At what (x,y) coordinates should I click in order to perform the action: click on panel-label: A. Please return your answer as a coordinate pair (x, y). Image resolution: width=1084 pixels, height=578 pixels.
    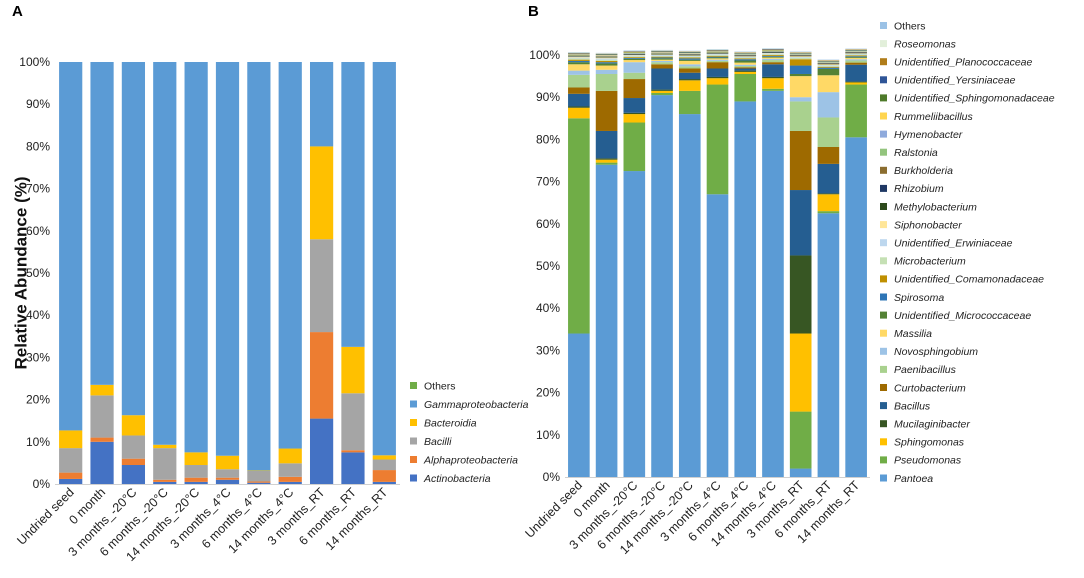
    Looking at the image, I should click on (17, 11).